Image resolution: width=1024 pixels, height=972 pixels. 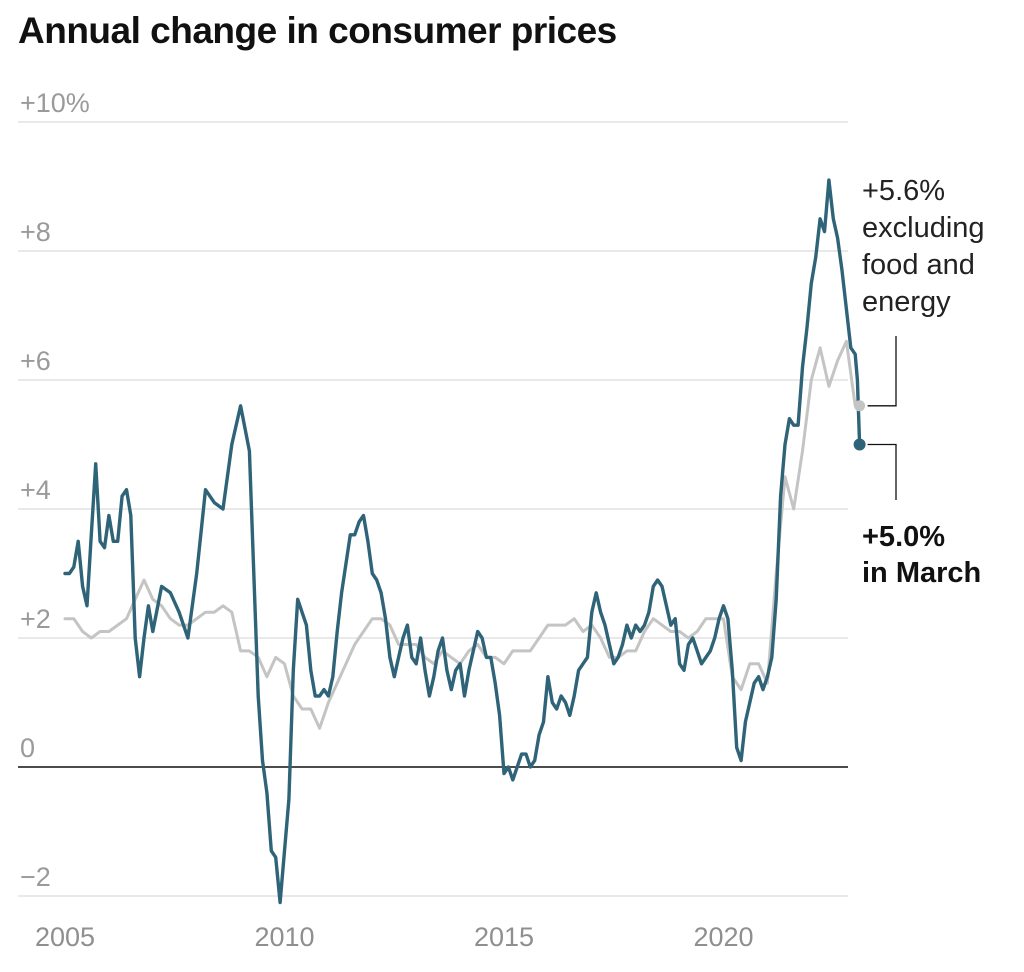 I want to click on annotation-headline-value: +5.0%, so click(x=903, y=537).